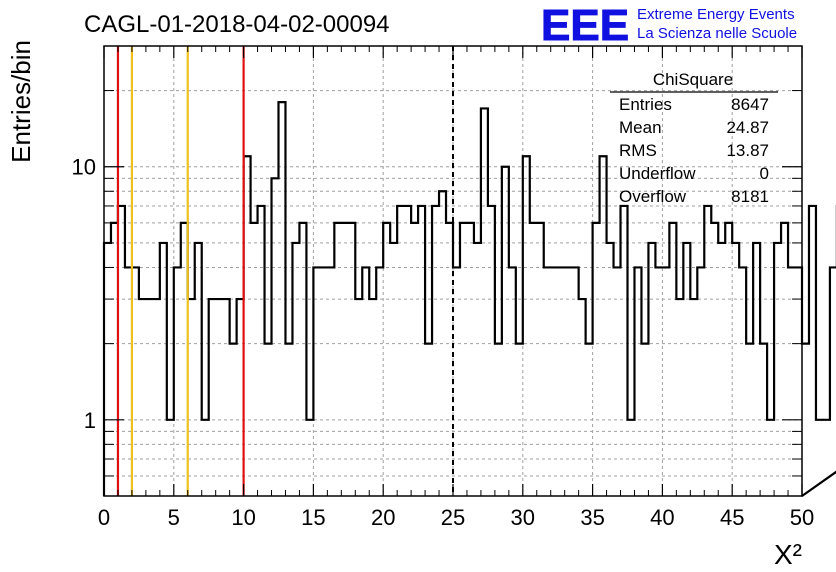 This screenshot has height=572, width=836. What do you see at coordinates (383, 517) in the screenshot?
I see `x-tick-label: 20` at bounding box center [383, 517].